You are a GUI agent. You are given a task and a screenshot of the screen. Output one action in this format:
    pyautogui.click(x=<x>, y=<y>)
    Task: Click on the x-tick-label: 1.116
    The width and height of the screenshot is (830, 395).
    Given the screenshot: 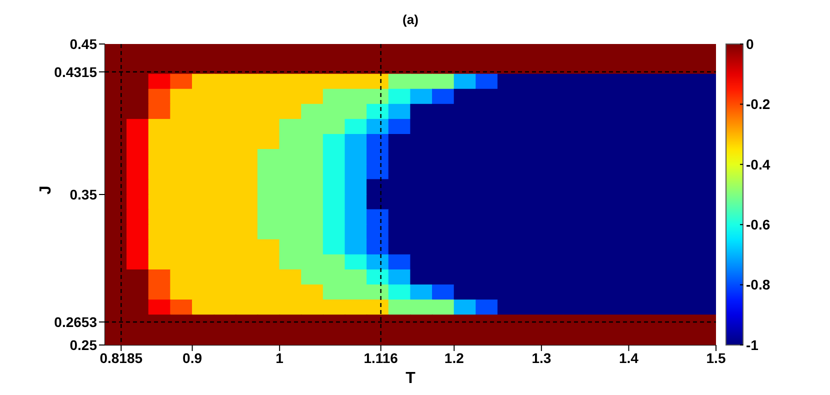 What is the action you would take?
    pyautogui.click(x=381, y=358)
    